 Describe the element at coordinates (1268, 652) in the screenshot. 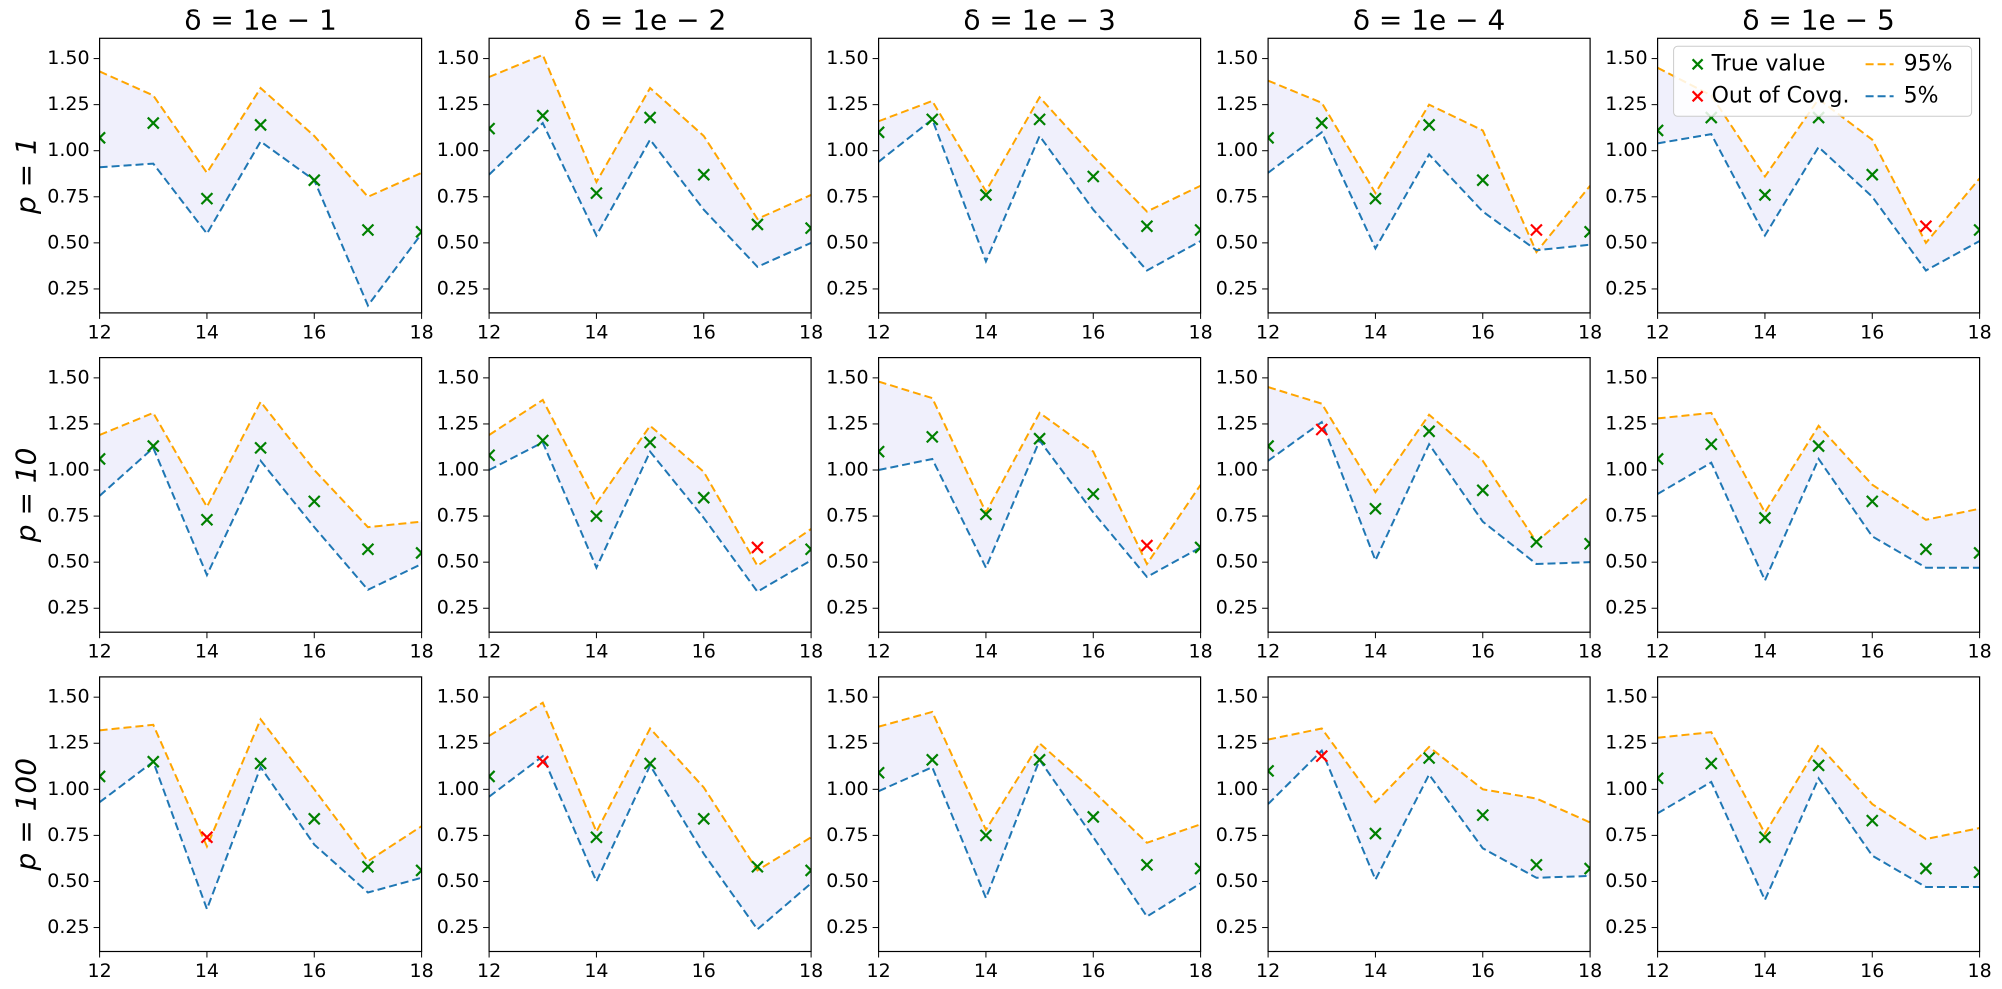

I see `x-tick-label: 12` at that location.